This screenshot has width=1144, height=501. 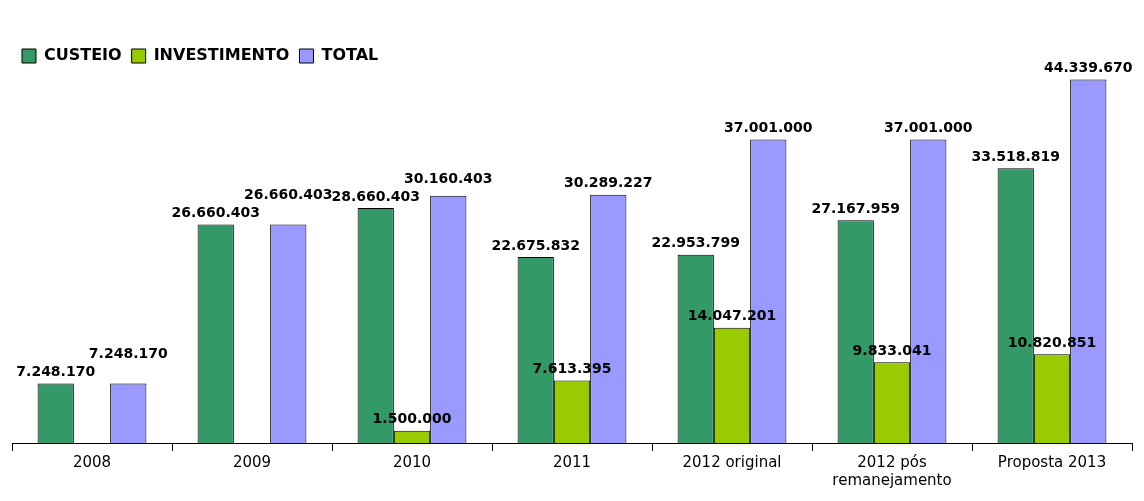 I want to click on x-tick-label: 2012 original, so click(x=732, y=461).